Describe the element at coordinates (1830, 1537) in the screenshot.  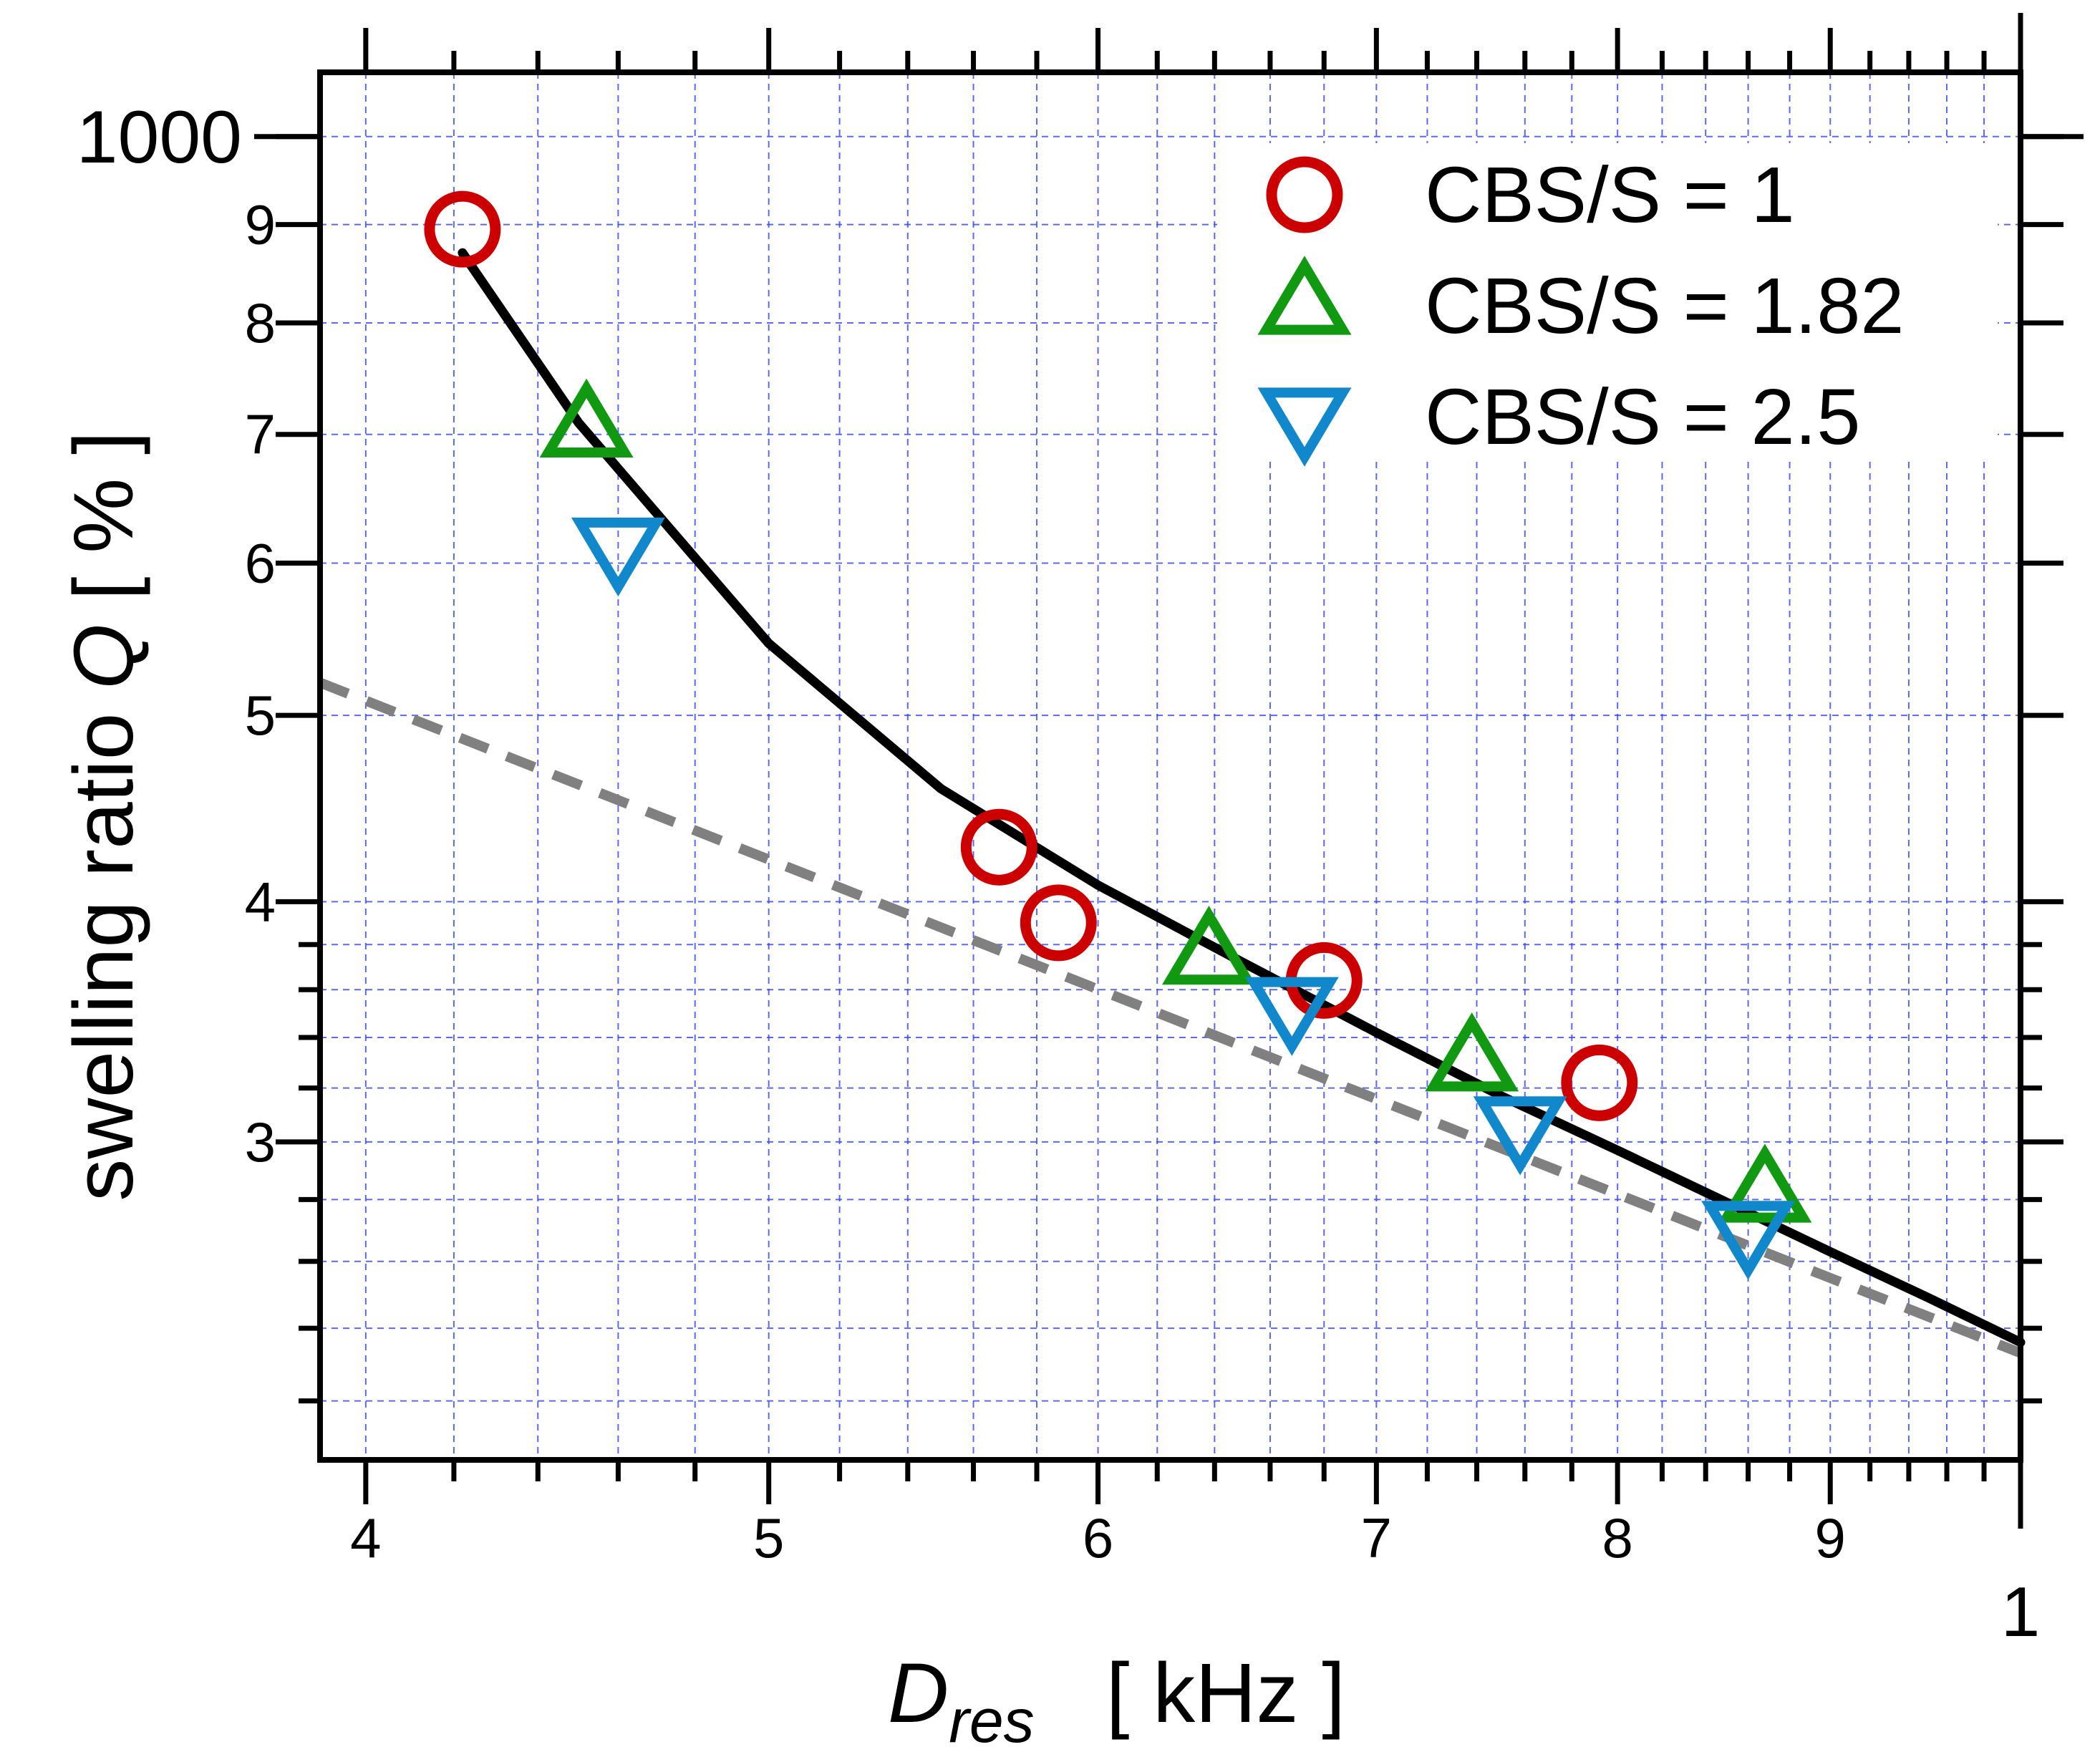
I see `x-tick-label: 9` at that location.